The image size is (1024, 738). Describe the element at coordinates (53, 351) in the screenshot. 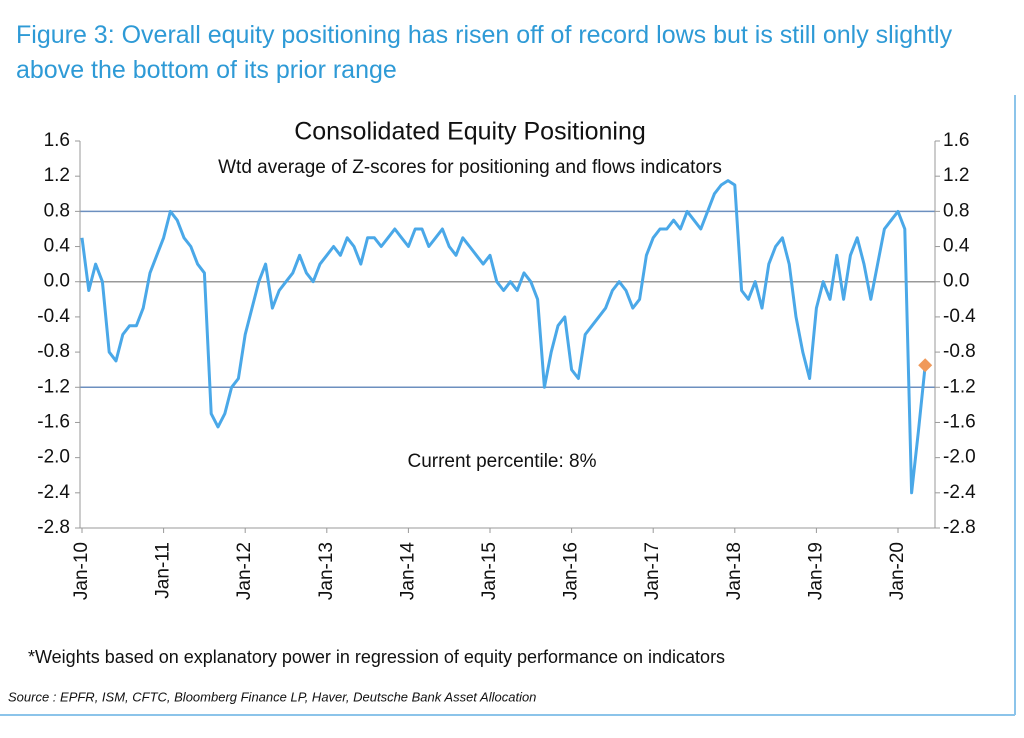

I see `y-tick-label: -0.8` at that location.